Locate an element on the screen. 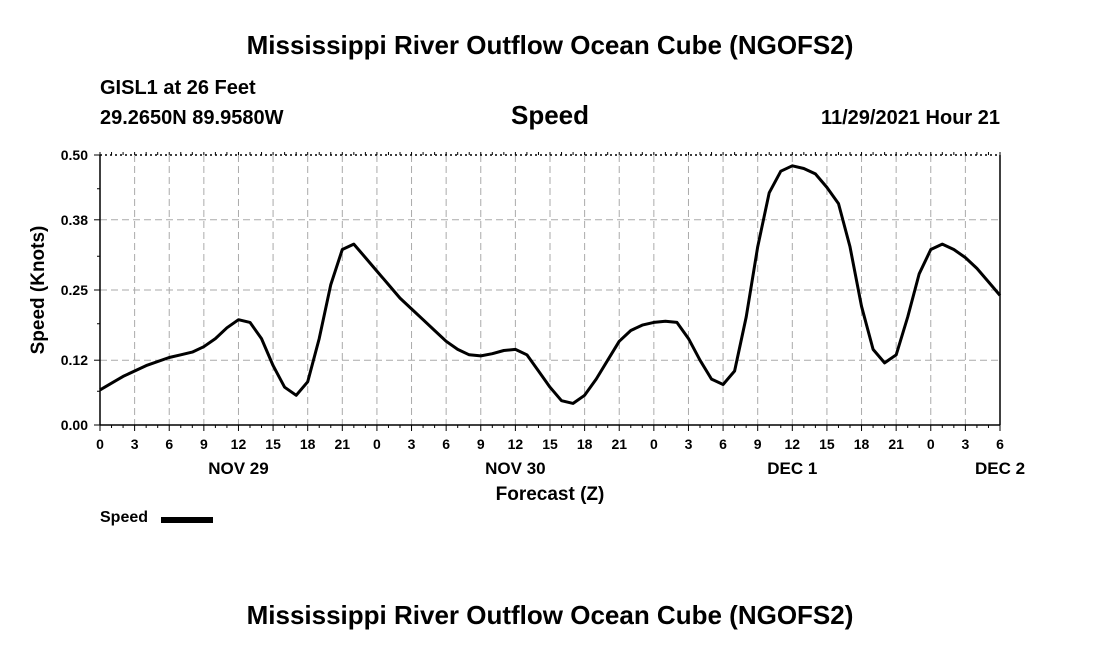 The width and height of the screenshot is (1100, 650). y-tick-label: 0.25 is located at coordinates (74, 290).